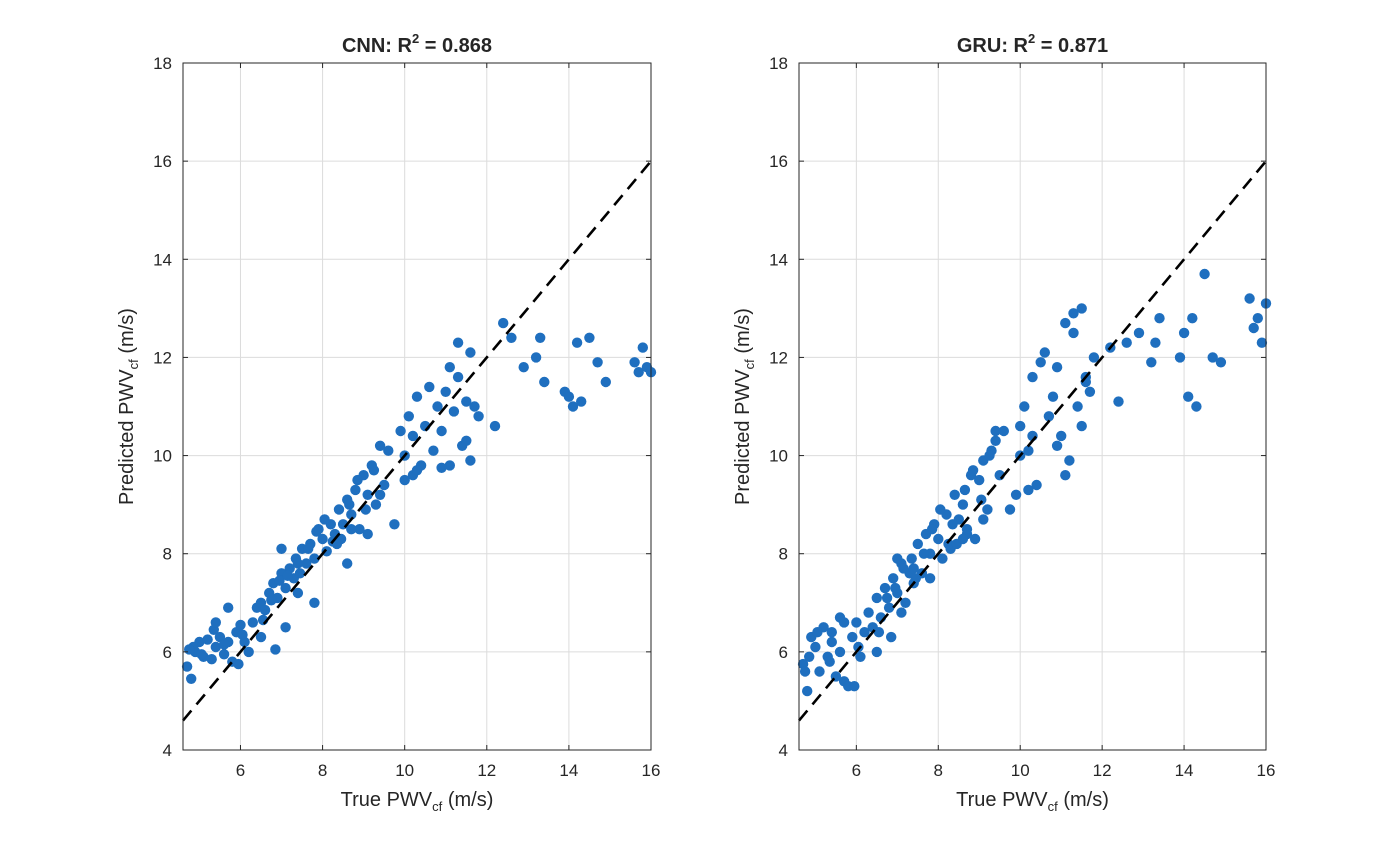 The width and height of the screenshot is (1399, 843). I want to click on y-label-prefix: Predicted, so click(743, 462).